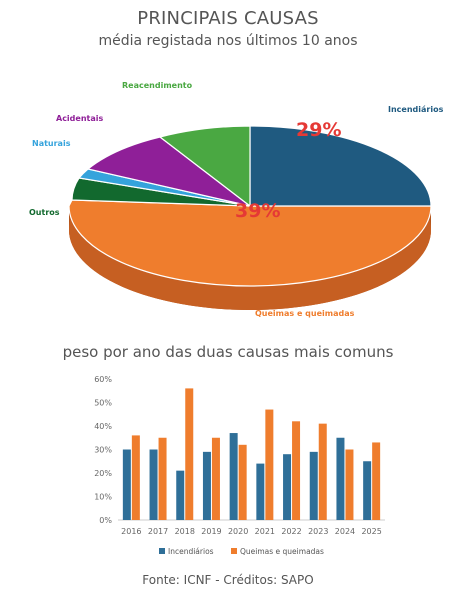  Describe the element at coordinates (228, 580) in the screenshot. I see `source-credits: Fonte: ICNF - Créditos: SAPO` at that location.